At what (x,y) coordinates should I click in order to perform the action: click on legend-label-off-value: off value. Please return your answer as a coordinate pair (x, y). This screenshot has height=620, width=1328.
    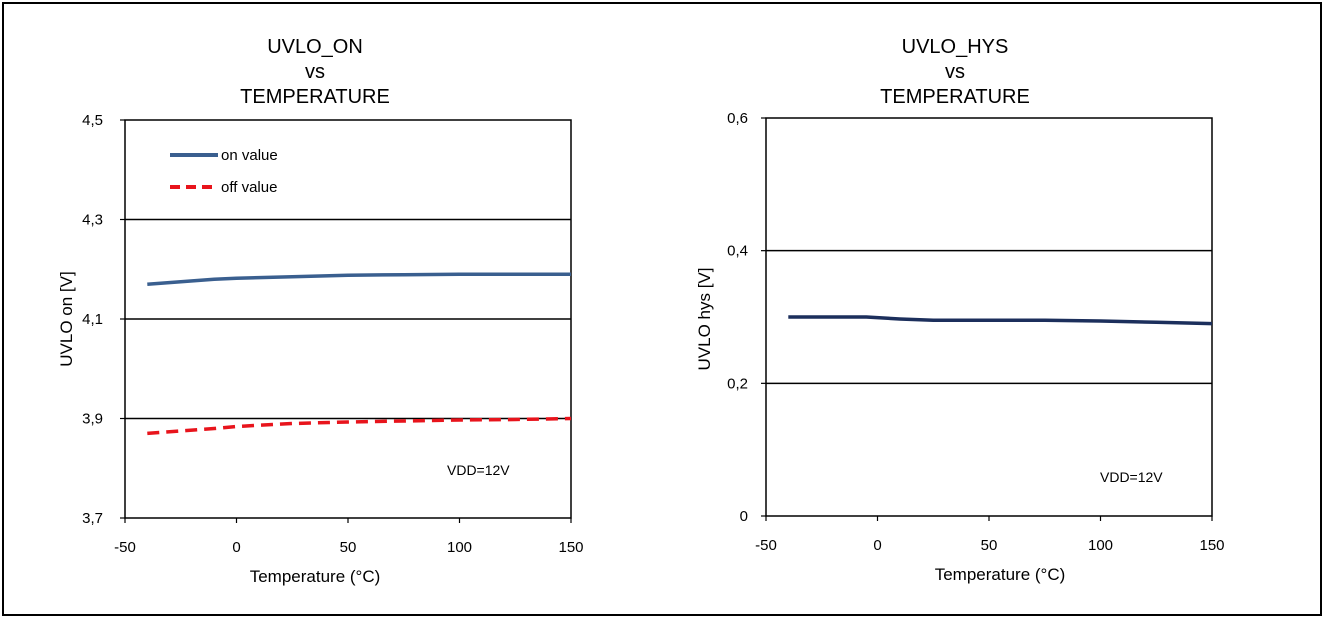
    Looking at the image, I should click on (249, 187).